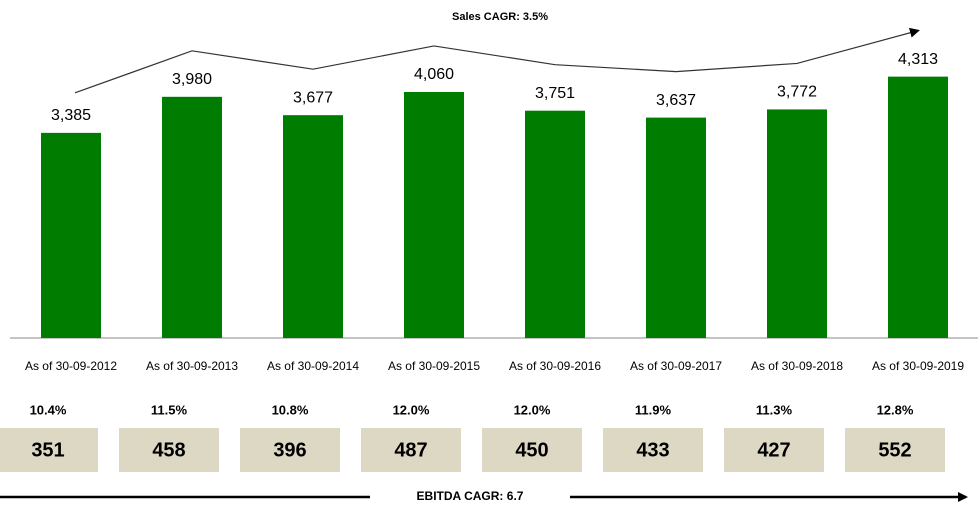 The height and width of the screenshot is (512, 978). I want to click on chart-title: Sales CAGR: 3.5%, so click(500, 17).